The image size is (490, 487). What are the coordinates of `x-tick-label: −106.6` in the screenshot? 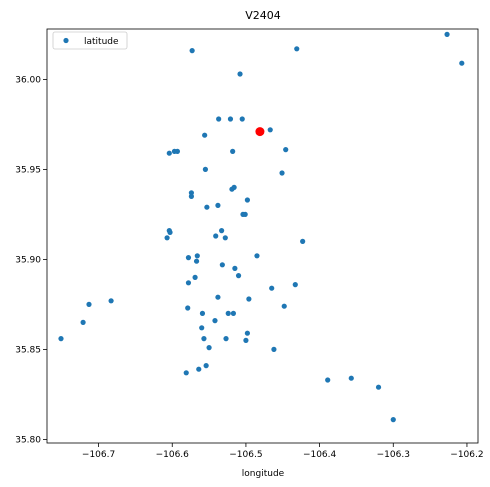 It's located at (173, 455).